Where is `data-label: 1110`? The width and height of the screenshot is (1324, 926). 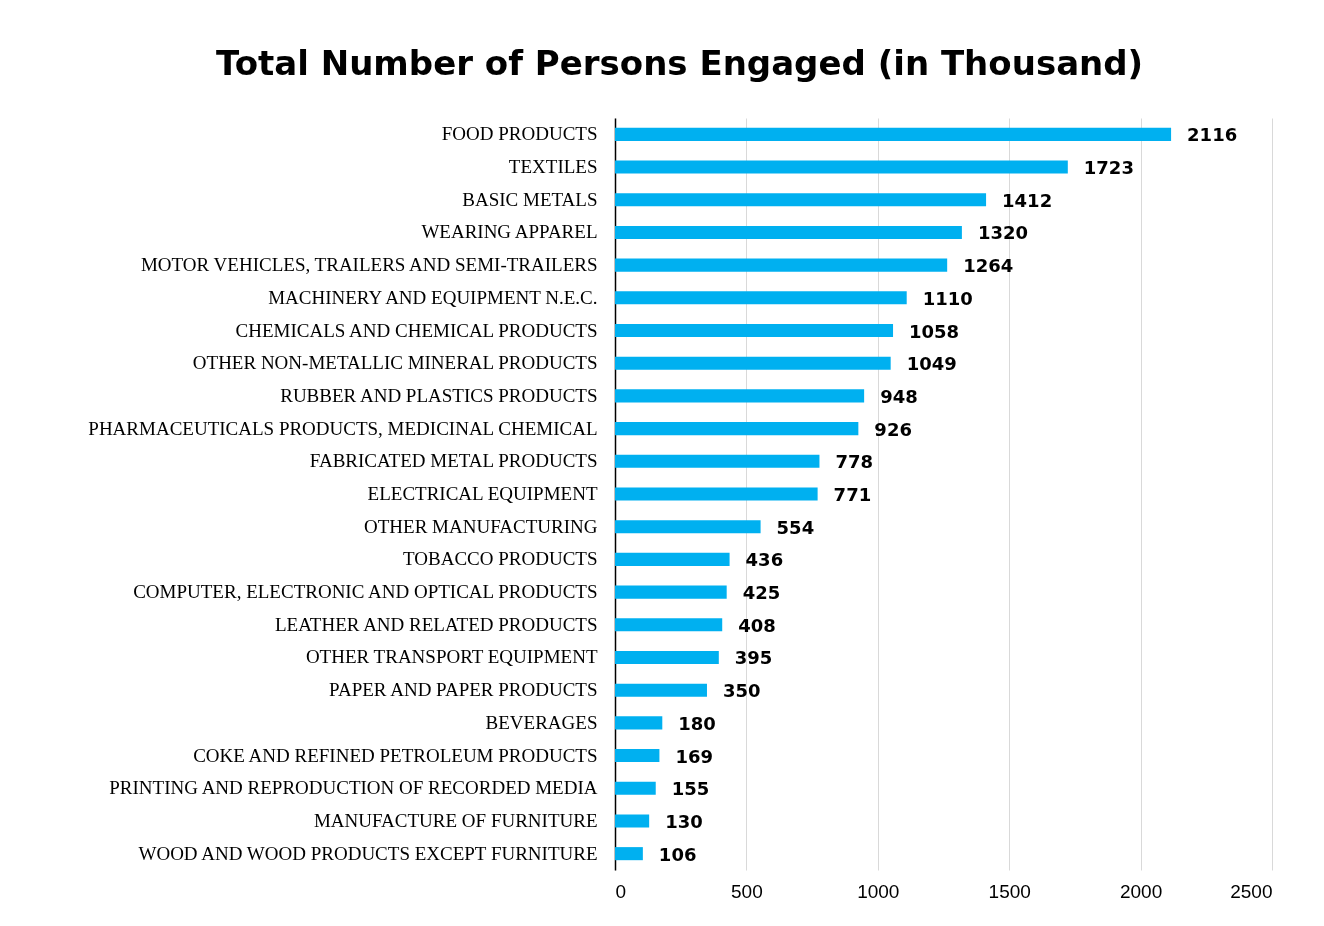 data-label: 1110 is located at coordinates (947, 298).